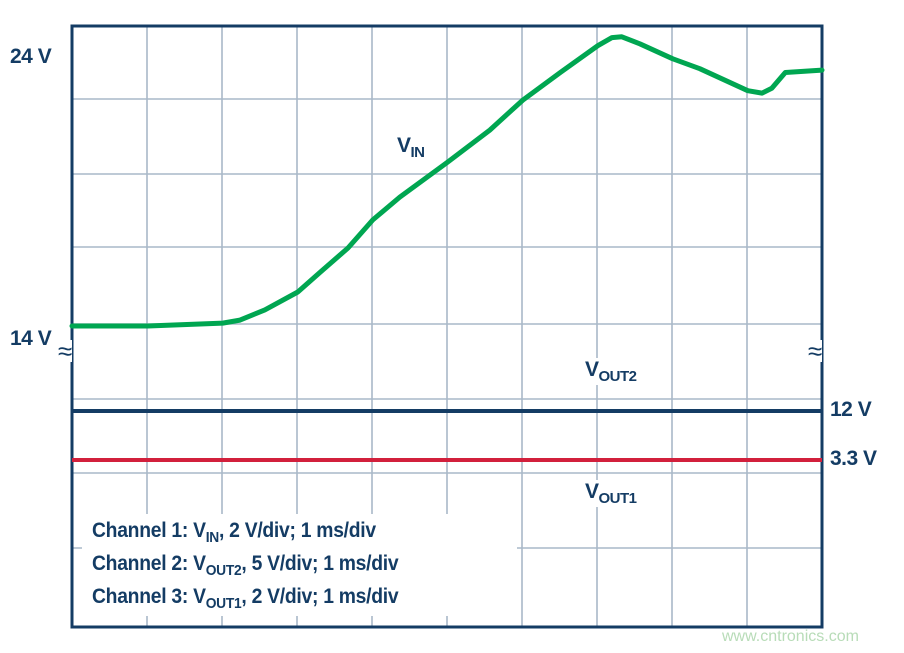 This screenshot has height=653, width=904. What do you see at coordinates (212, 537) in the screenshot?
I see `legend-sub: IN` at bounding box center [212, 537].